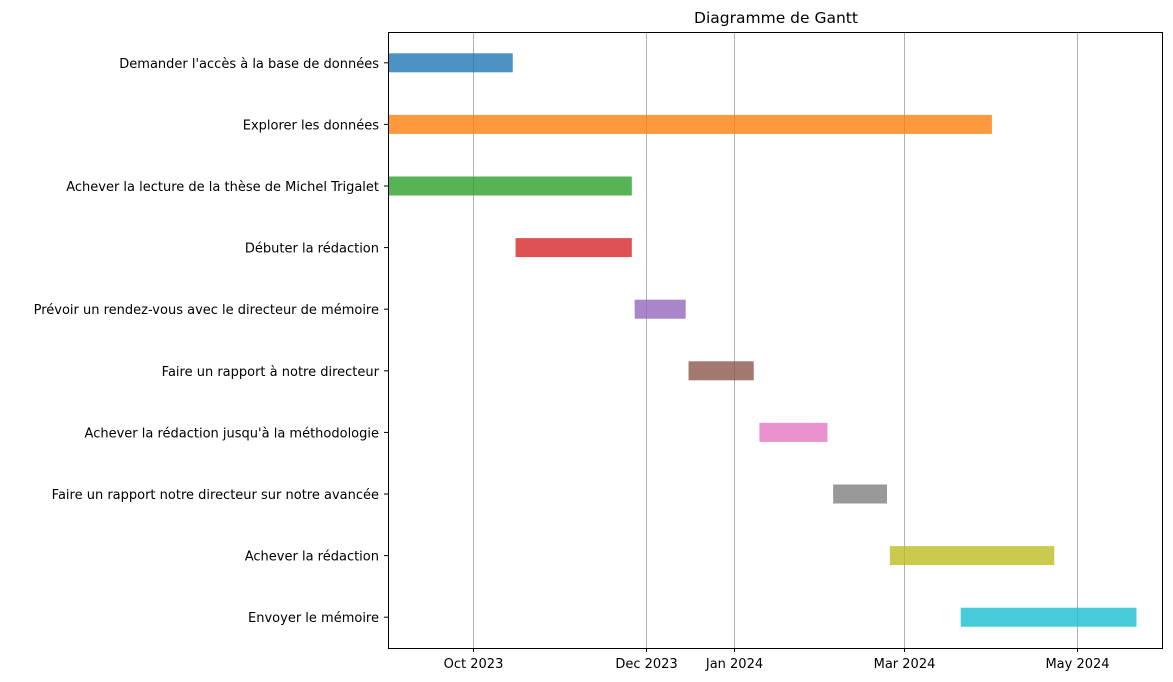 Image resolution: width=1173 pixels, height=682 pixels. What do you see at coordinates (312, 249) in the screenshot?
I see `task-label: Débuter la rédaction` at bounding box center [312, 249].